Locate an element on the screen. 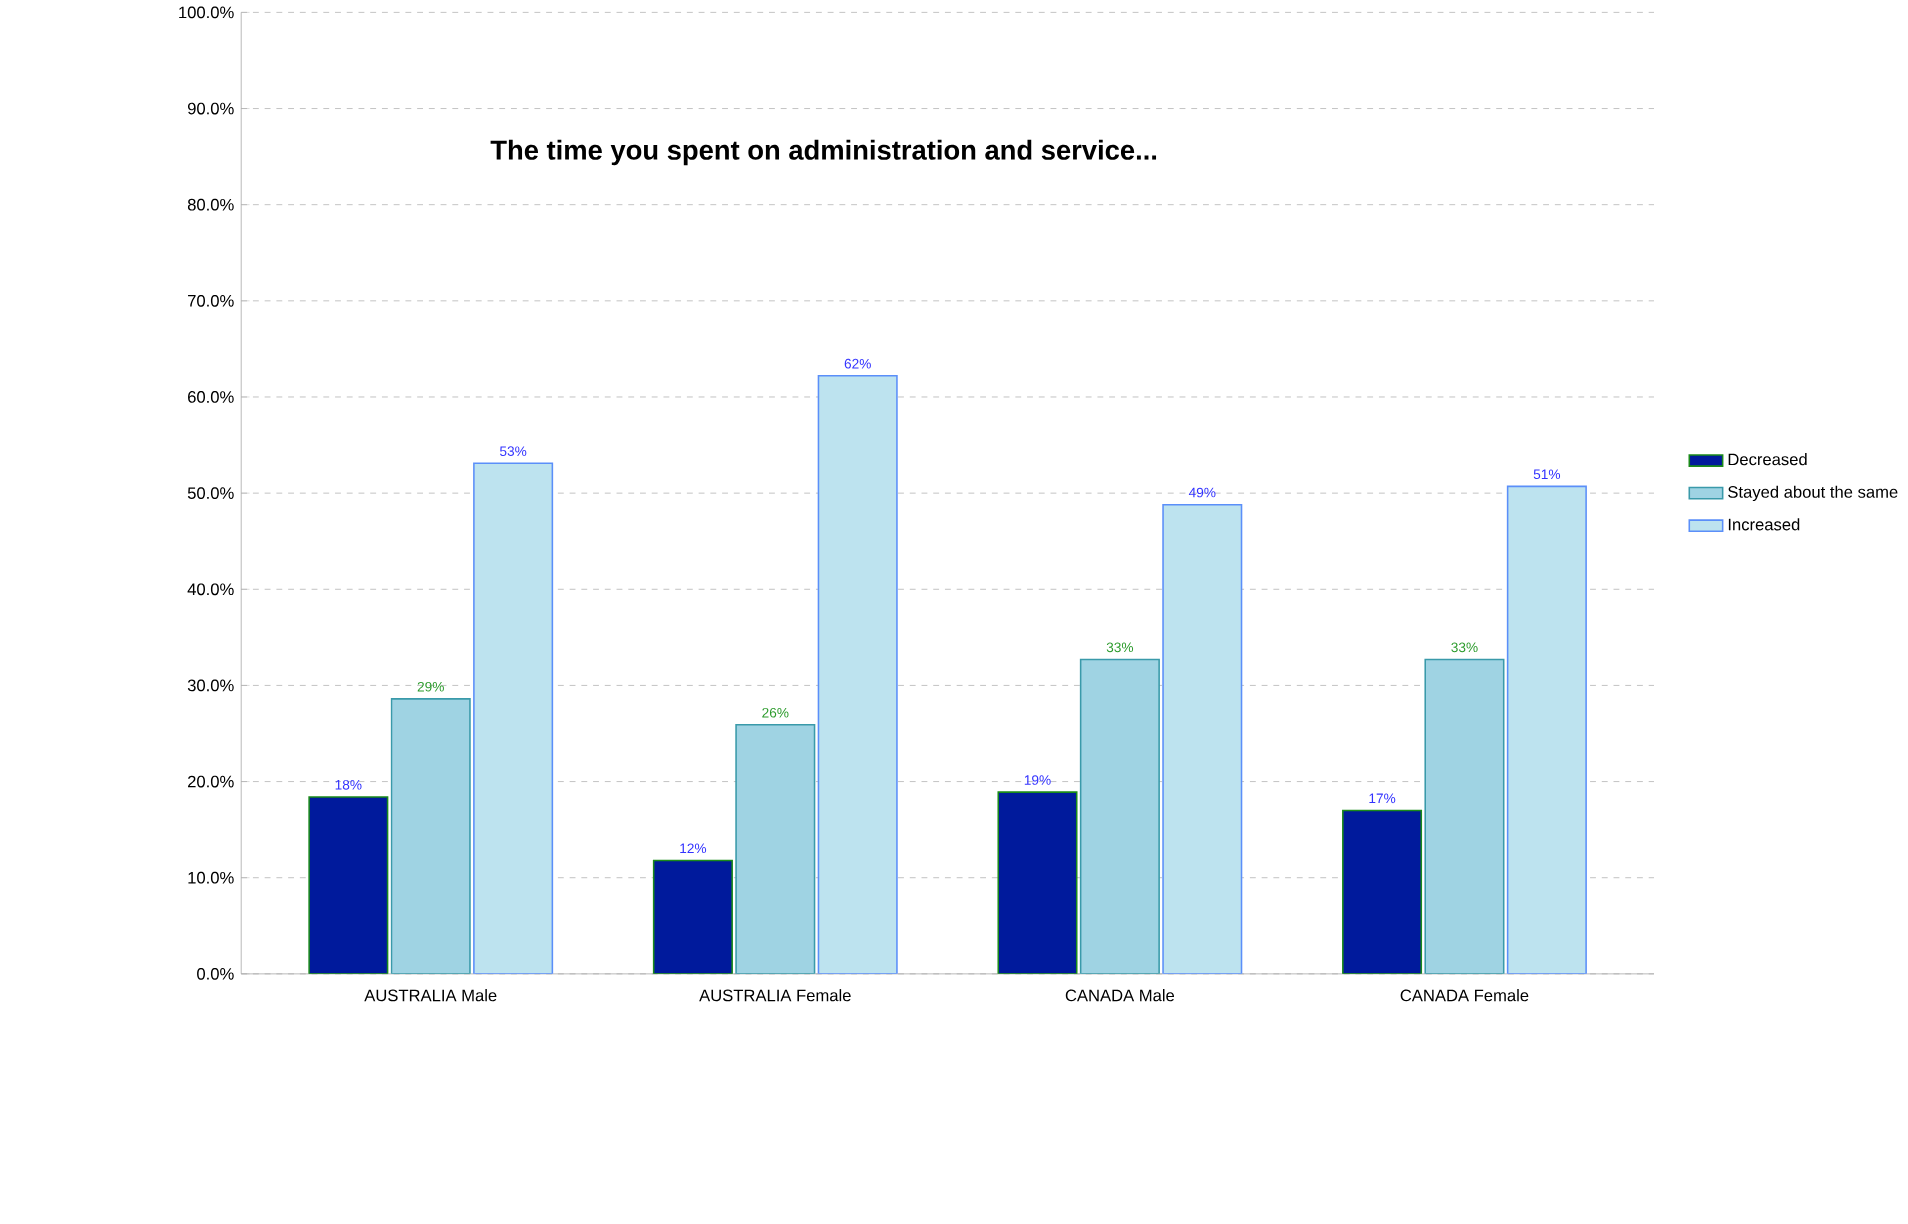 The height and width of the screenshot is (1224, 1908). y-tick-label: 30.0% is located at coordinates (210, 685).